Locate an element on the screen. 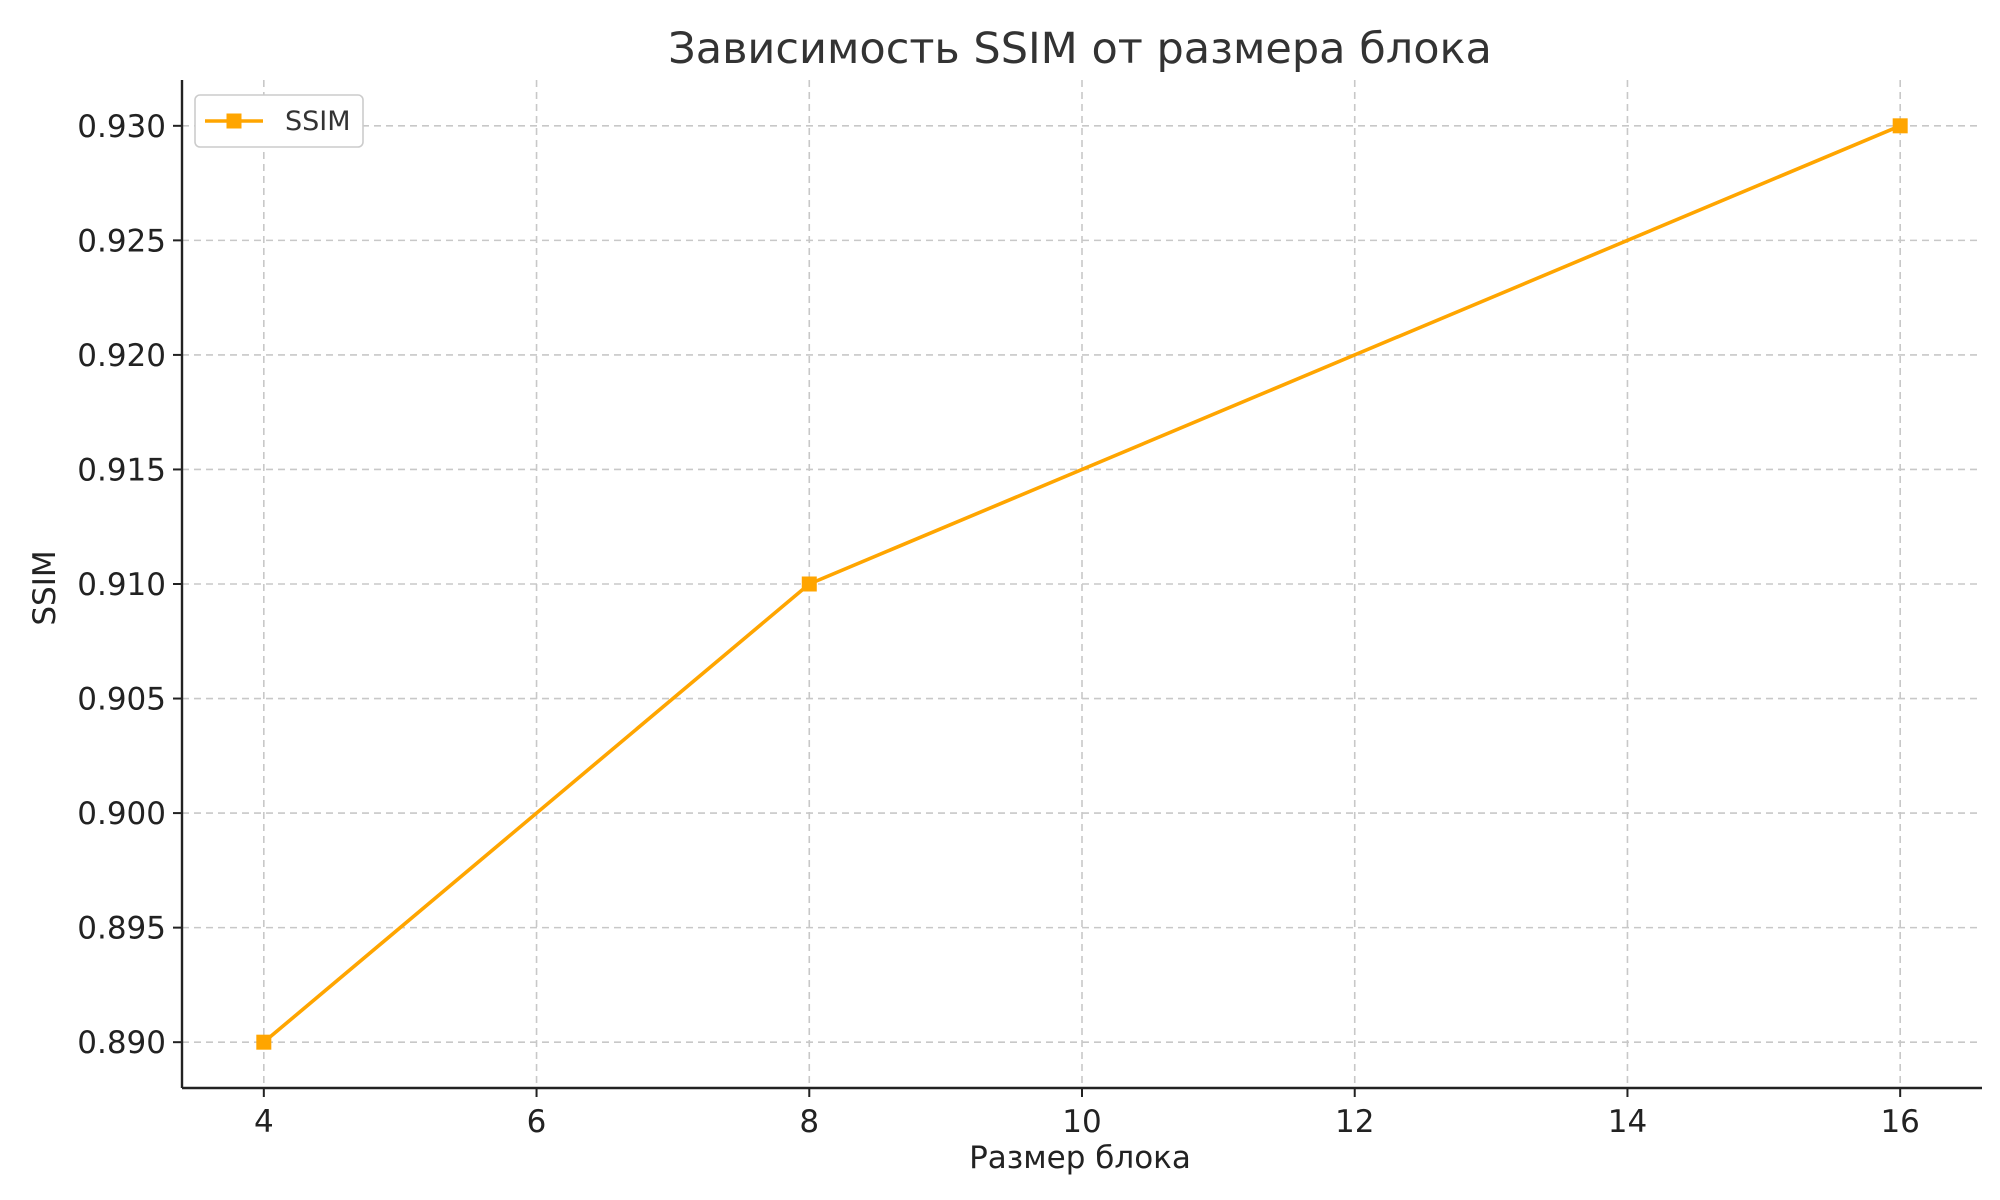 This screenshot has height=1200, width=2000. x-axis-ticks: 4 6 8 10 12 14 16 is located at coordinates (1087, 1114).